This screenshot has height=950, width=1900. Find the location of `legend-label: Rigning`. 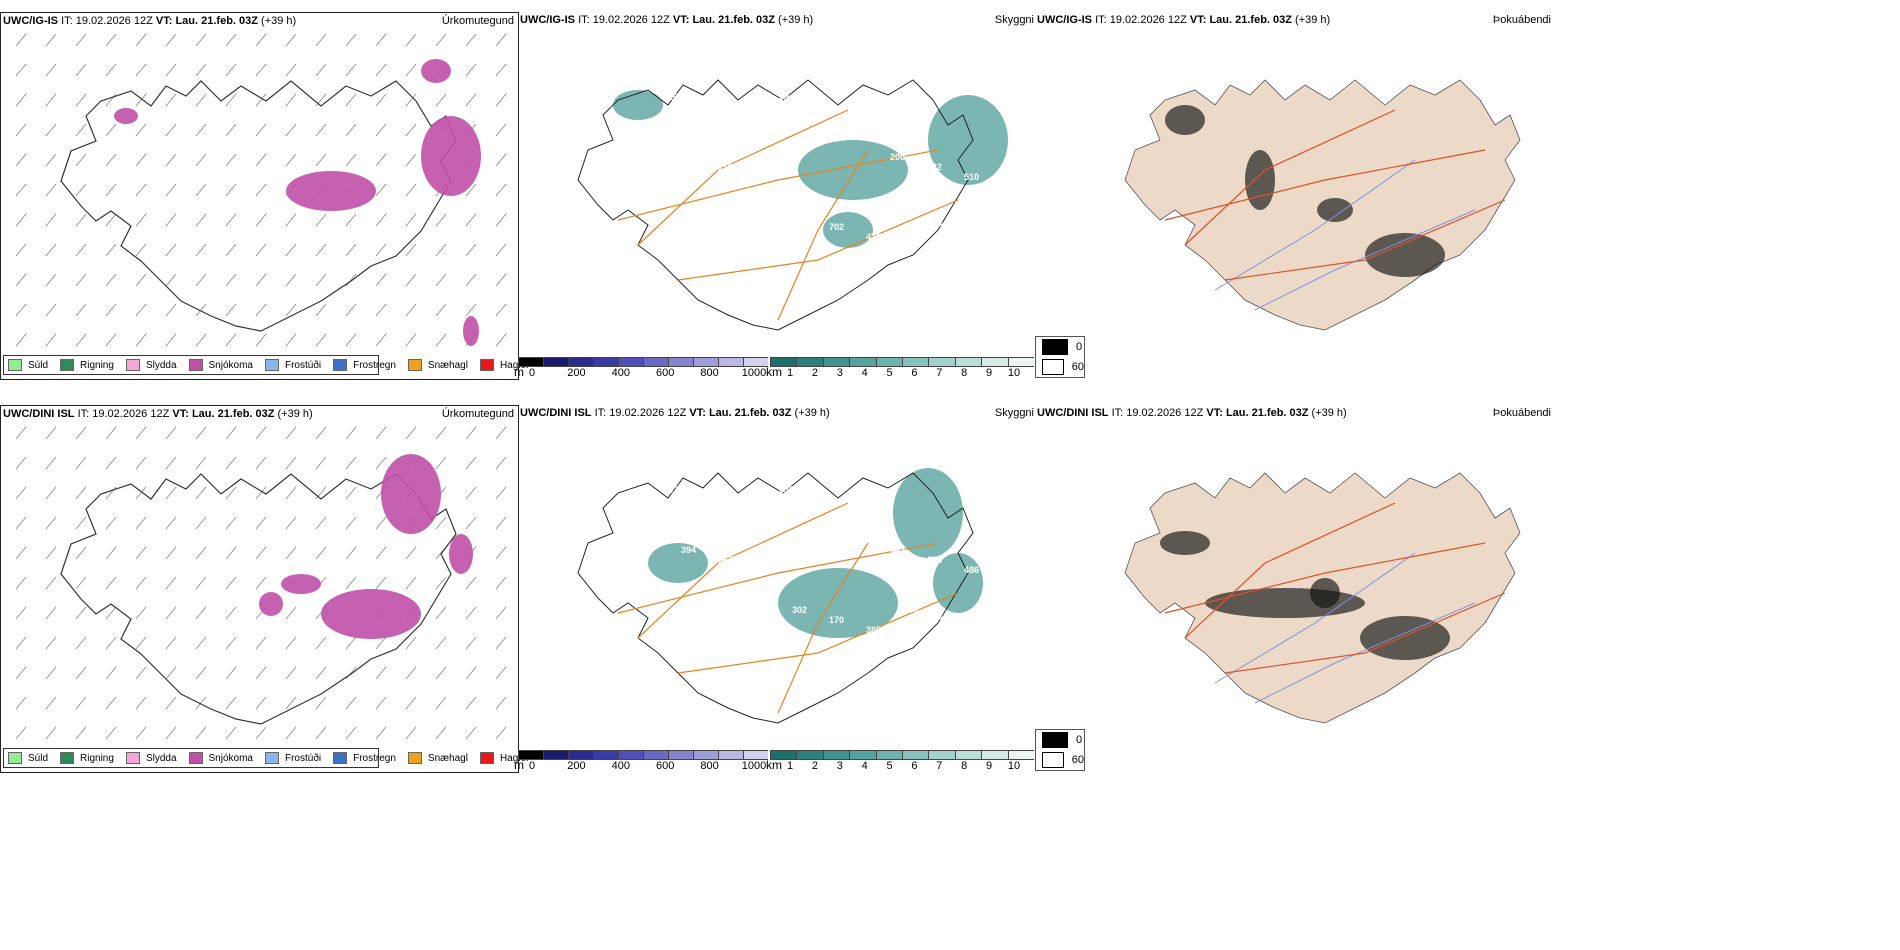

legend-label: Rigning is located at coordinates (97, 365).